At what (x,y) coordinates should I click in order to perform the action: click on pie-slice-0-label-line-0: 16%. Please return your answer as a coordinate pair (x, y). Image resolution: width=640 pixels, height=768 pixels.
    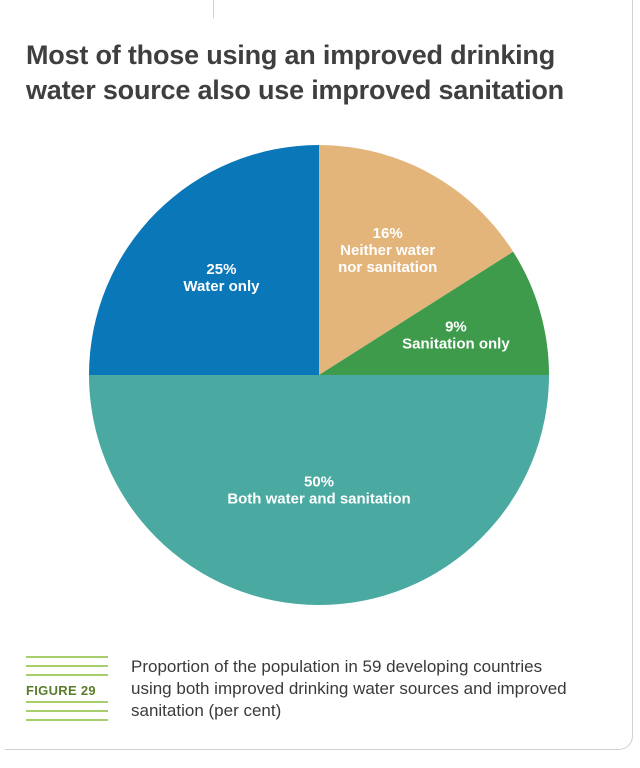
    Looking at the image, I should click on (388, 233).